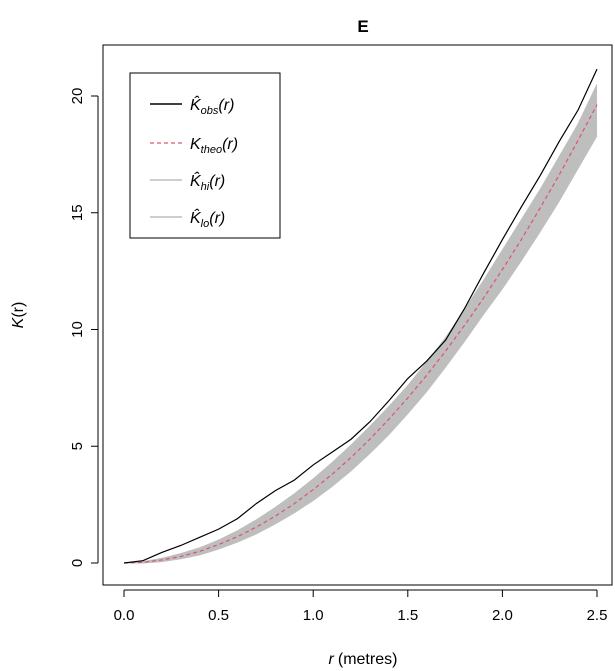  Describe the element at coordinates (18, 322) in the screenshot. I see `y-axis-main: K` at that location.